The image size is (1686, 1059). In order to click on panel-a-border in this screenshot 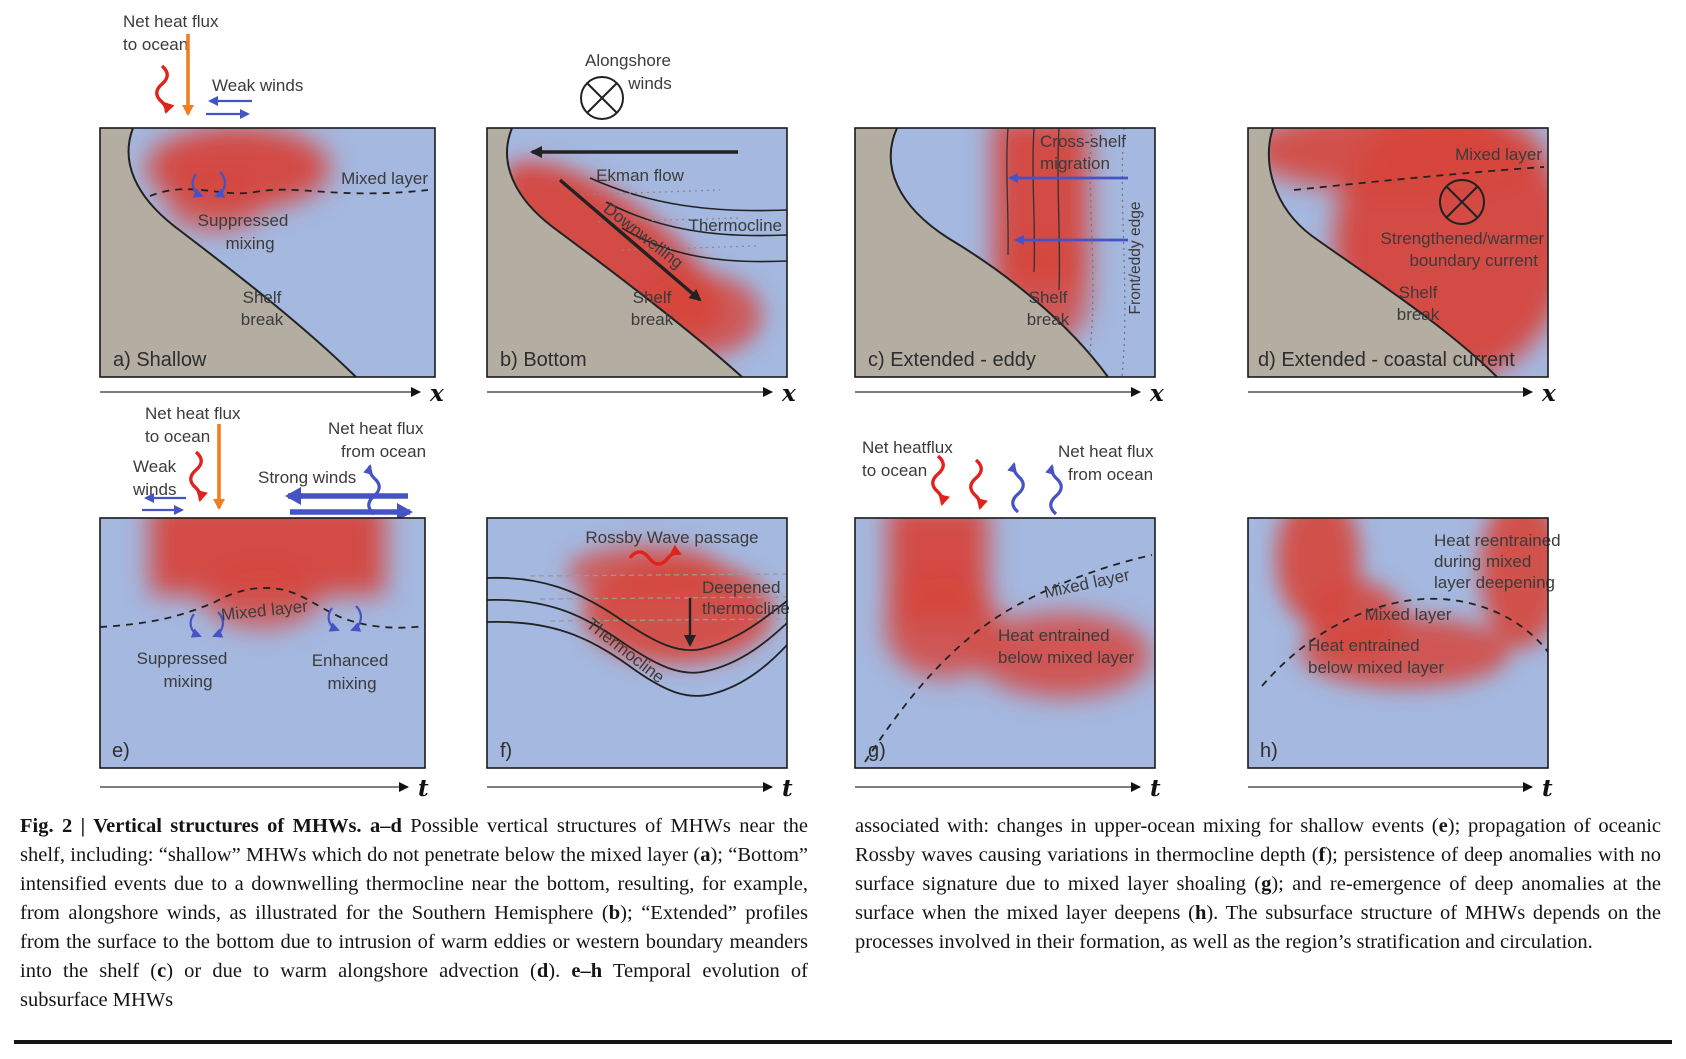, I will do `click(267, 252)`.